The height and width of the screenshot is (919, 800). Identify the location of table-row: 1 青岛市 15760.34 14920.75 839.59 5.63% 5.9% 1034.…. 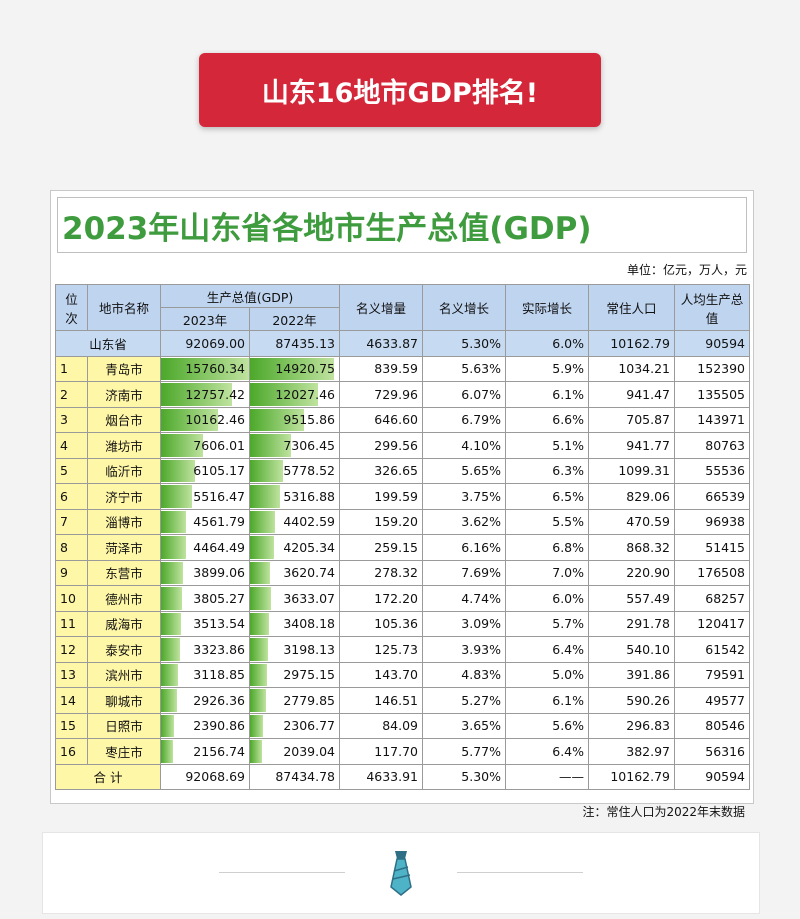
(403, 368).